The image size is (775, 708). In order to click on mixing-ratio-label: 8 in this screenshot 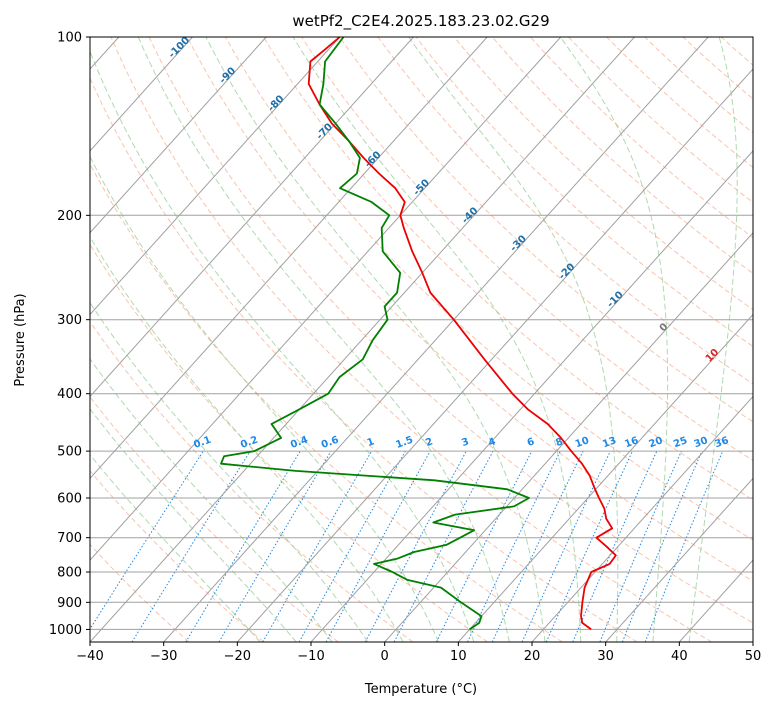, I will do `click(559, 442)`.